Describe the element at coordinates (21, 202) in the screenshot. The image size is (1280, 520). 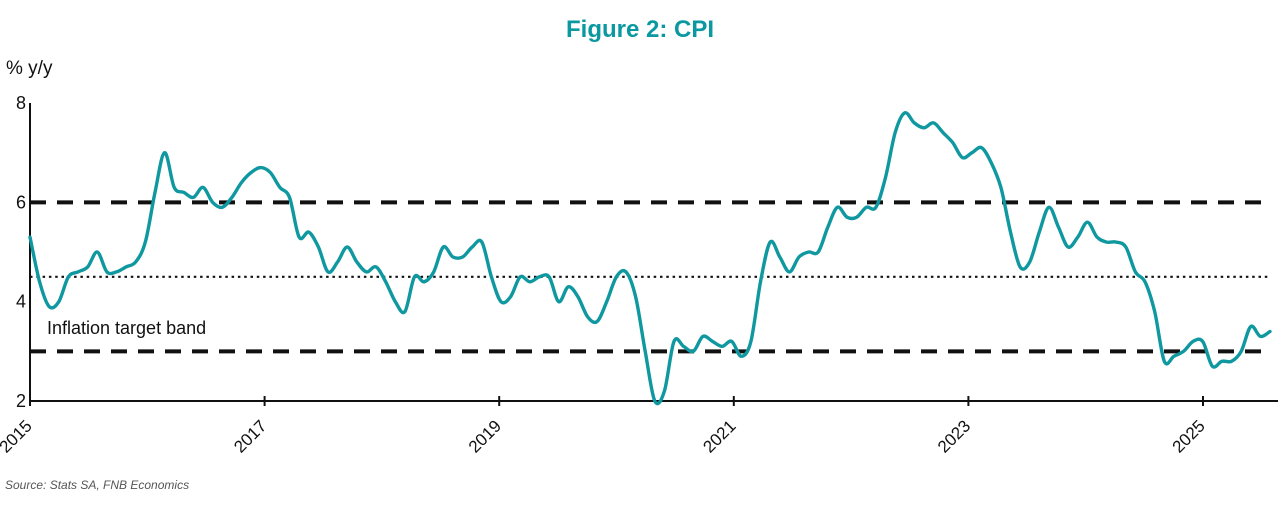
I see `y-axis-tick-label: 6` at that location.